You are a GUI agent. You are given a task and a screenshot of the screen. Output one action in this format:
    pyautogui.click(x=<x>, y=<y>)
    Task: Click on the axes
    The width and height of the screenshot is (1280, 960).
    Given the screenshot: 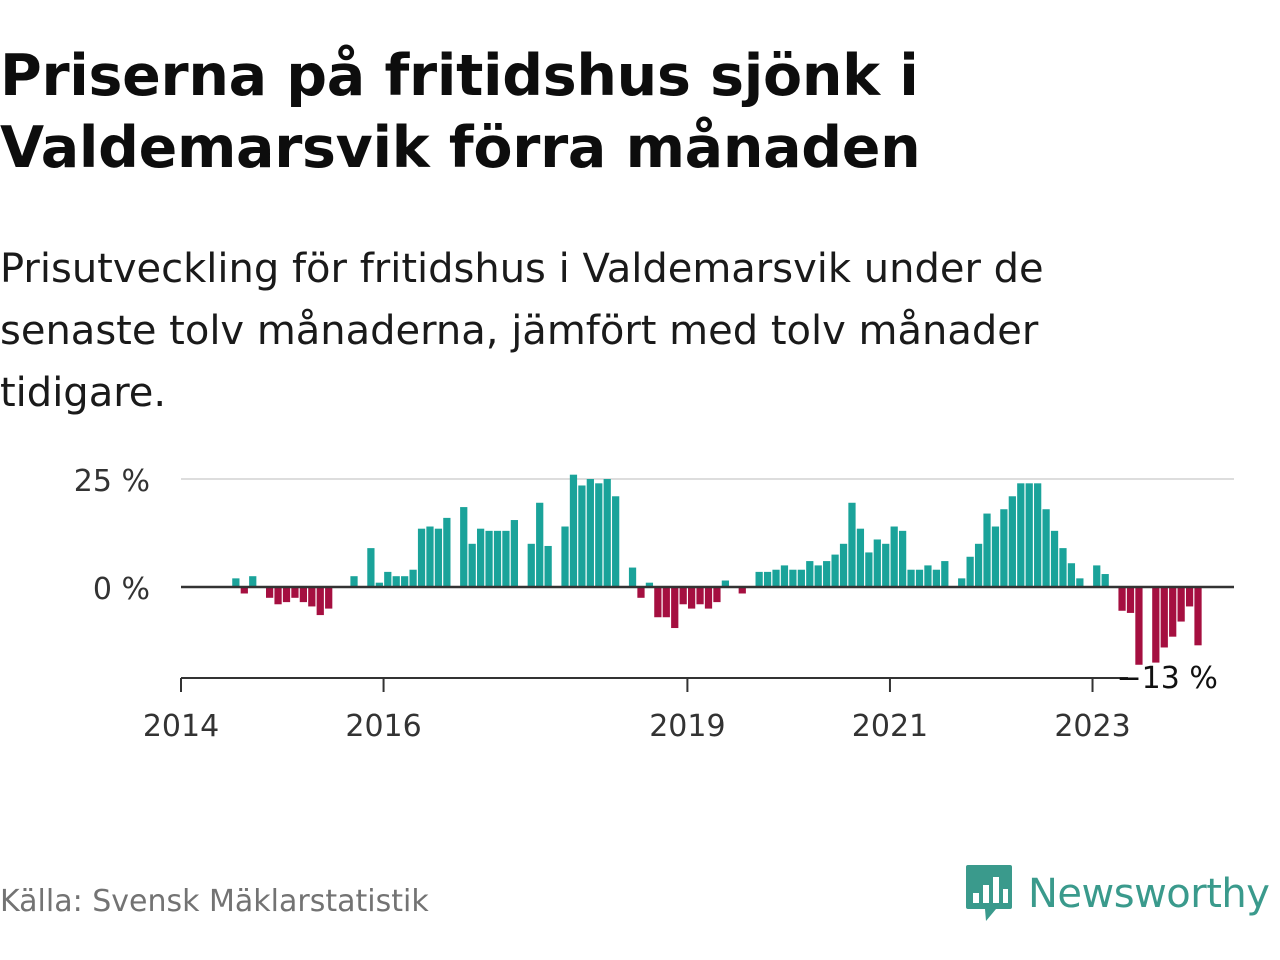 What is the action you would take?
    pyautogui.click(x=707, y=638)
    